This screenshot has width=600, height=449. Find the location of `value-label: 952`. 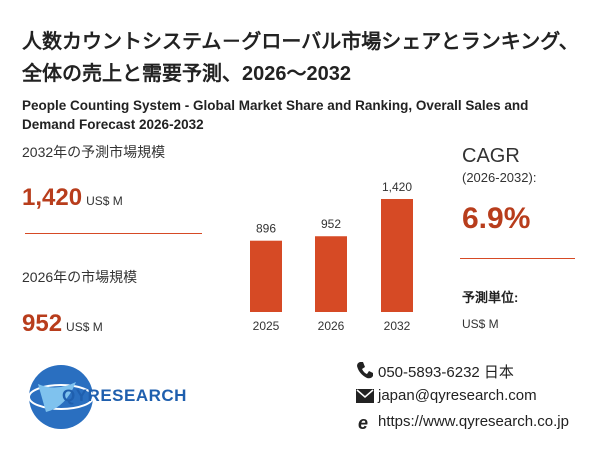

value-label: 952 is located at coordinates (331, 224).